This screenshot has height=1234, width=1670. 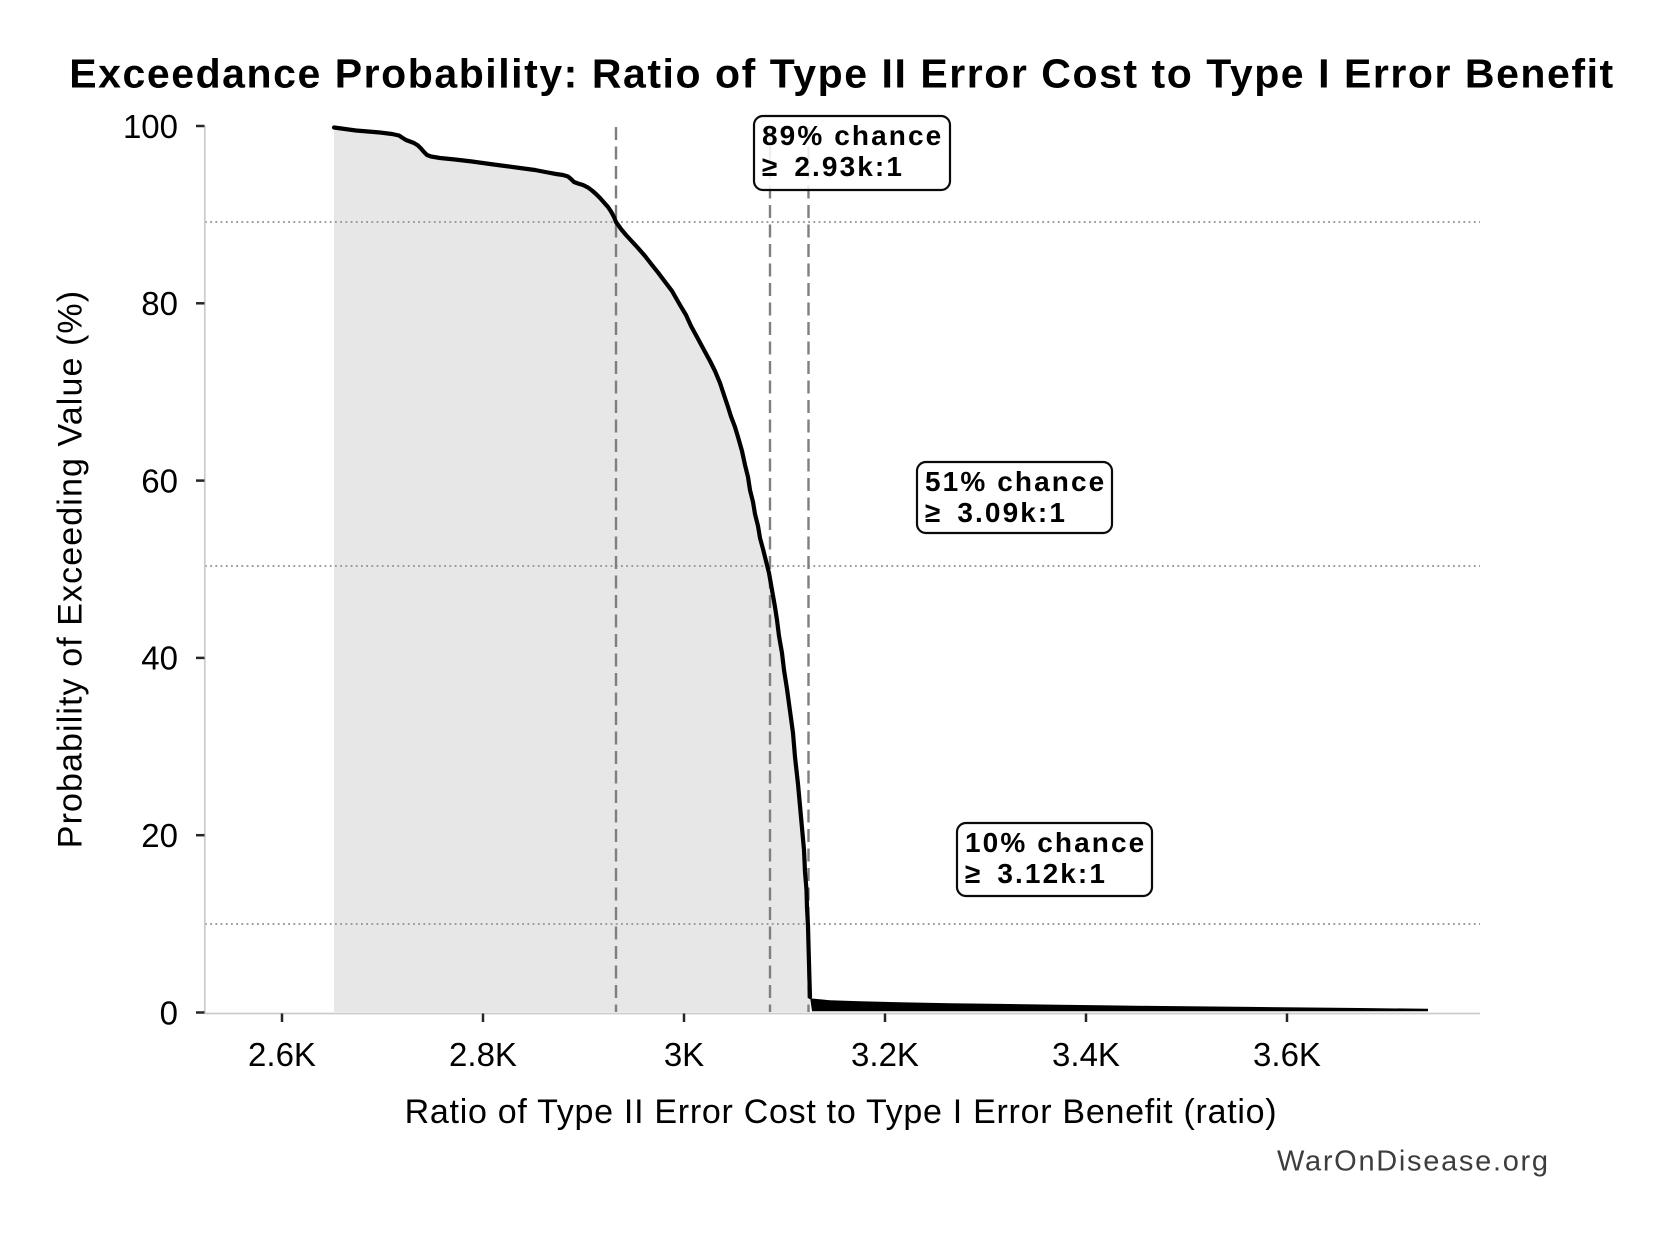 I want to click on svg-text: 60, so click(x=159, y=480).